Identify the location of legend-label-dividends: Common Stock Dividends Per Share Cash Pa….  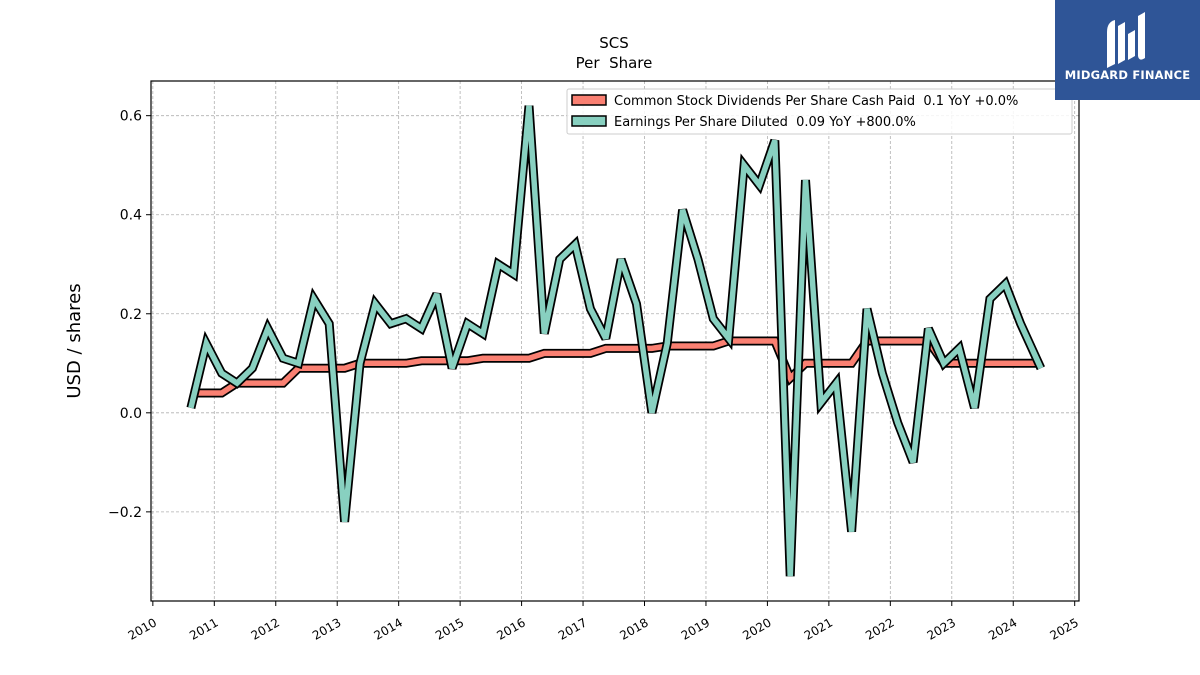
(816, 101).